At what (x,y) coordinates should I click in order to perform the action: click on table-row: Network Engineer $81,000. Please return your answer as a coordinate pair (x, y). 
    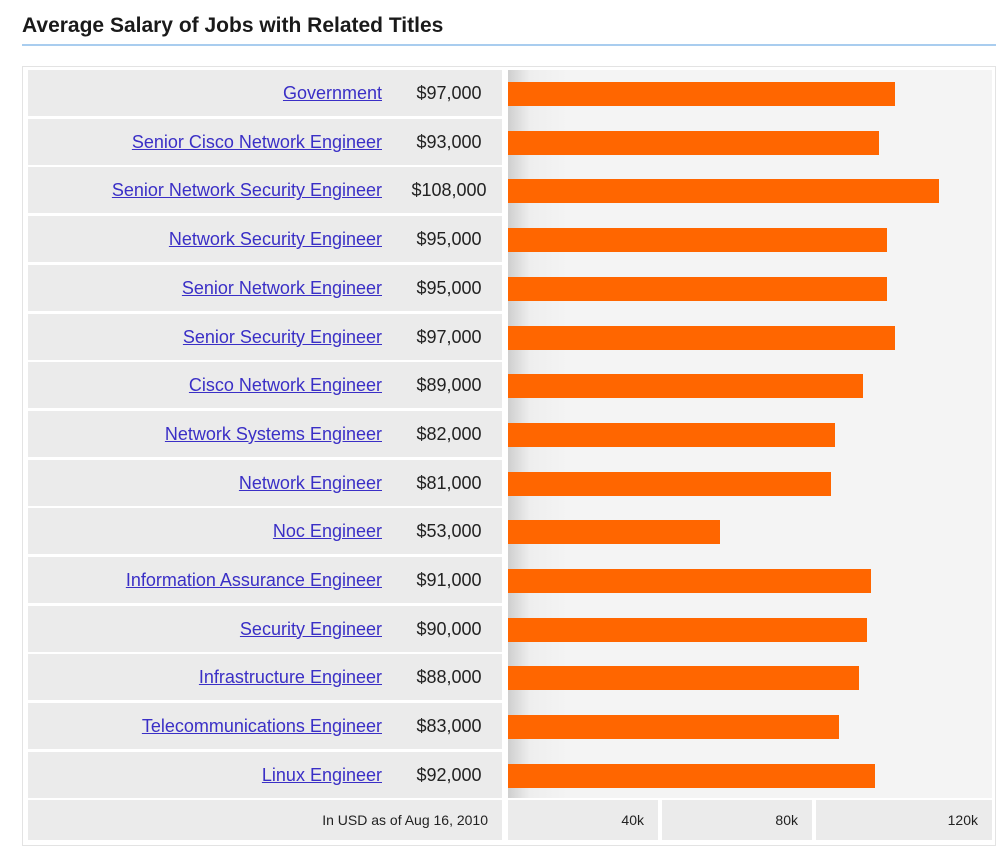
    Looking at the image, I should click on (510, 482).